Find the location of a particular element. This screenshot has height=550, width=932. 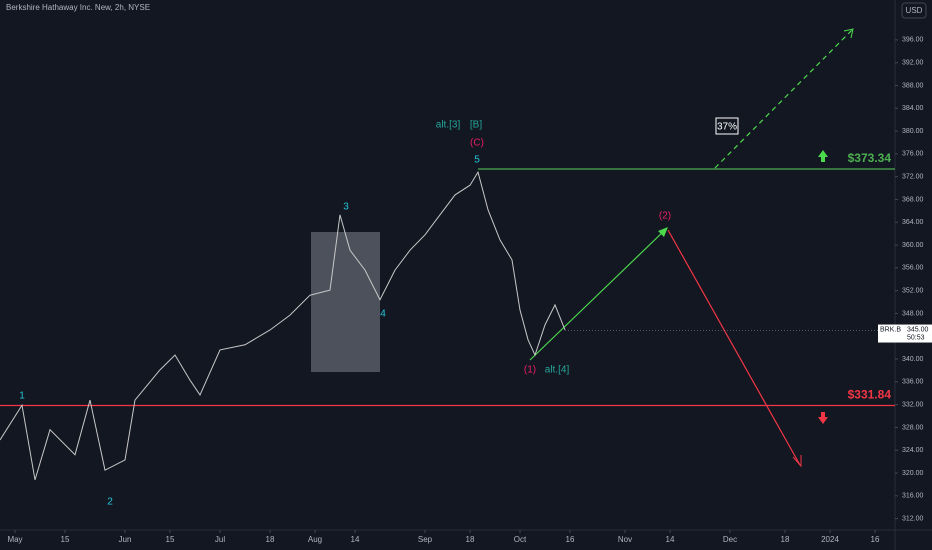

y-tick-label: 376.00 is located at coordinates (913, 154).